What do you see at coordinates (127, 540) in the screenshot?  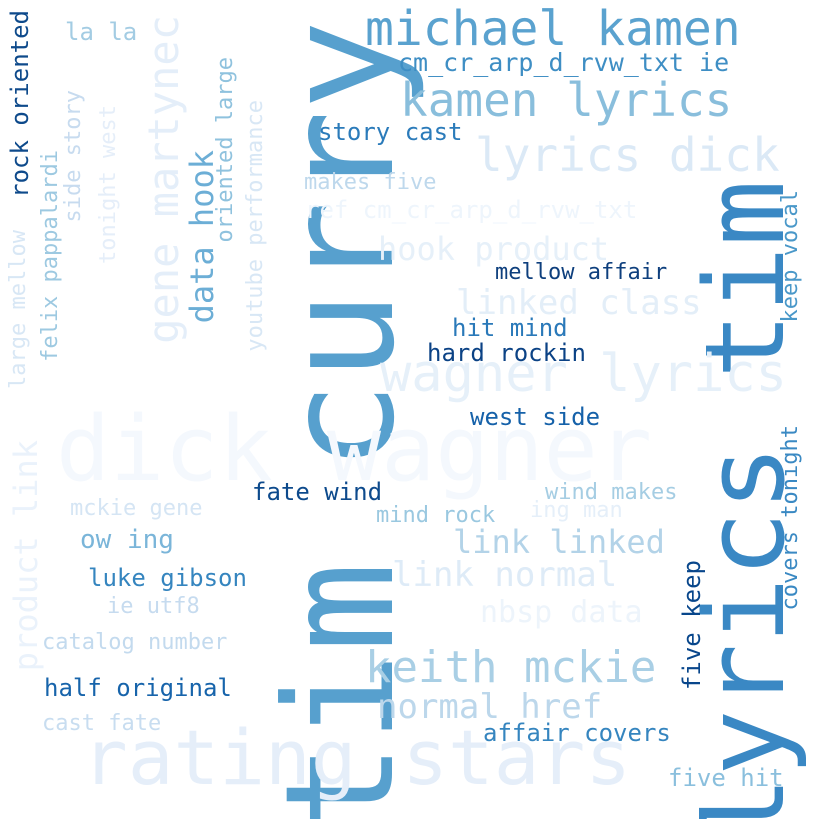 I see `word-ow-ing: ow ing` at bounding box center [127, 540].